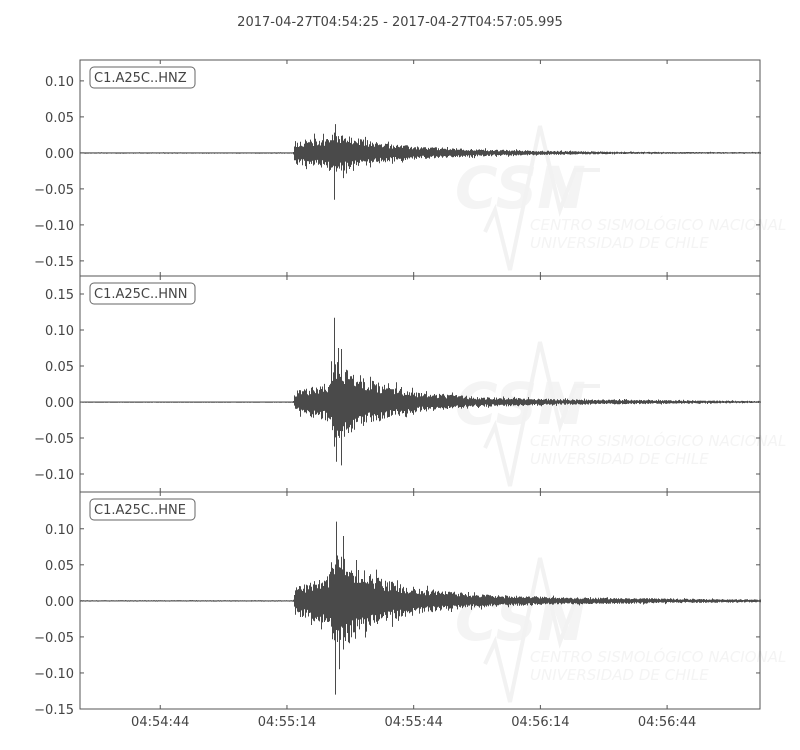 This screenshot has width=800, height=750. I want to click on waveform-trace, so click(420, 162).